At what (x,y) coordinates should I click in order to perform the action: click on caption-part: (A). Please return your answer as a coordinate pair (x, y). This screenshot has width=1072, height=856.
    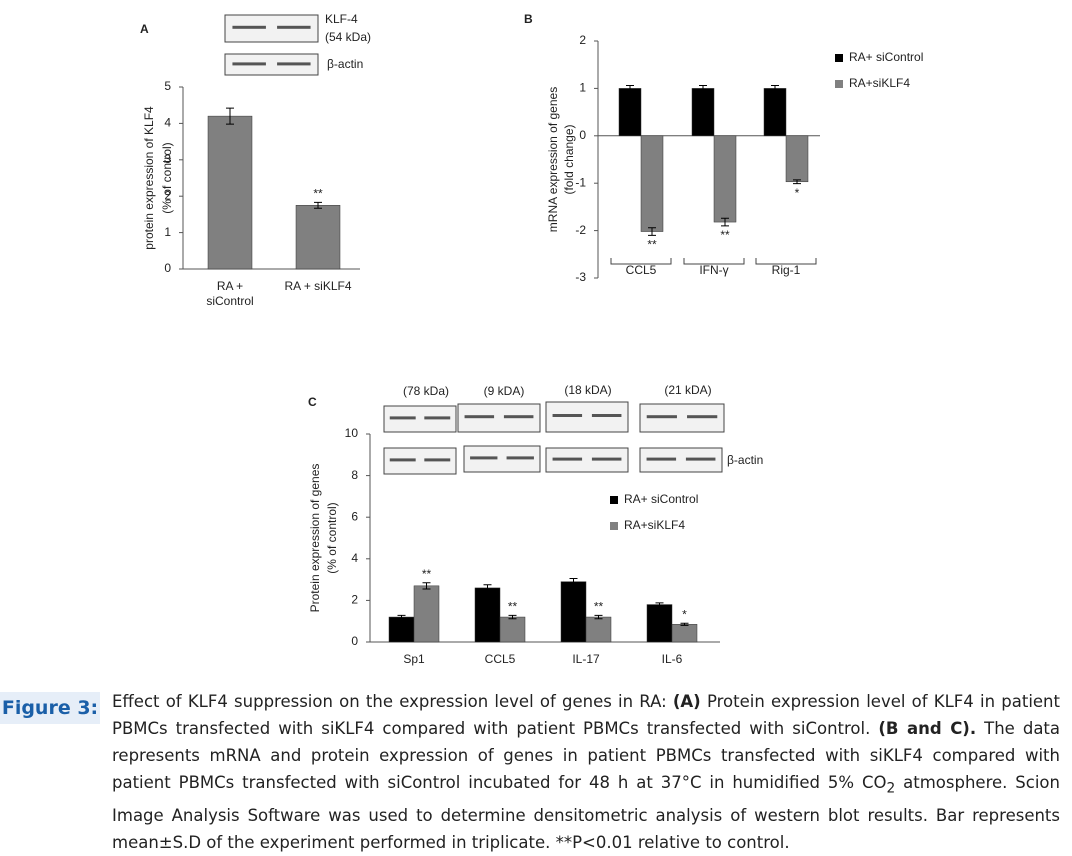
    Looking at the image, I should click on (686, 701).